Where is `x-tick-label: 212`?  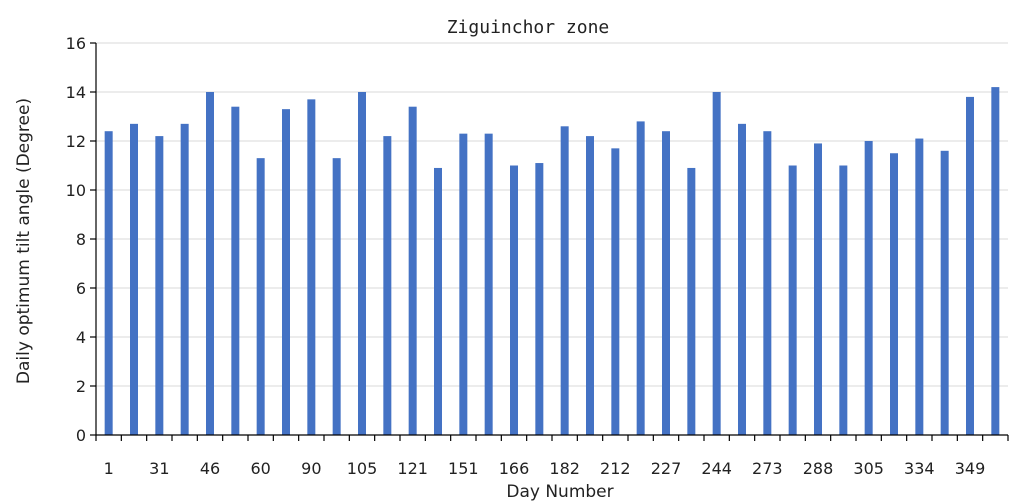
x-tick-label: 212 is located at coordinates (615, 468).